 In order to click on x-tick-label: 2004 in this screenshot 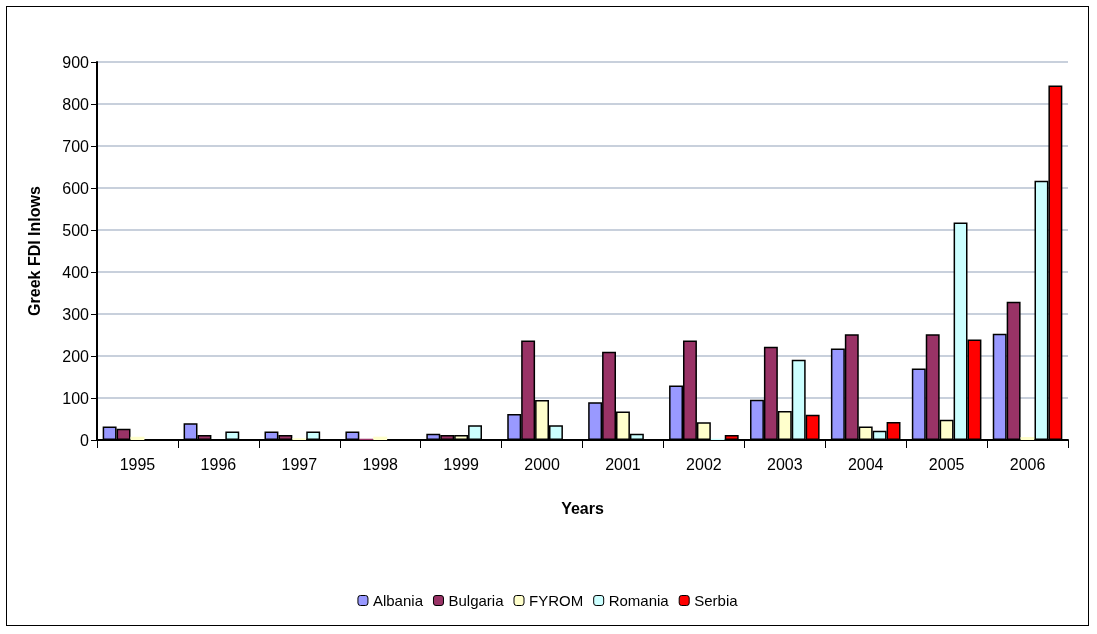, I will do `click(865, 464)`.